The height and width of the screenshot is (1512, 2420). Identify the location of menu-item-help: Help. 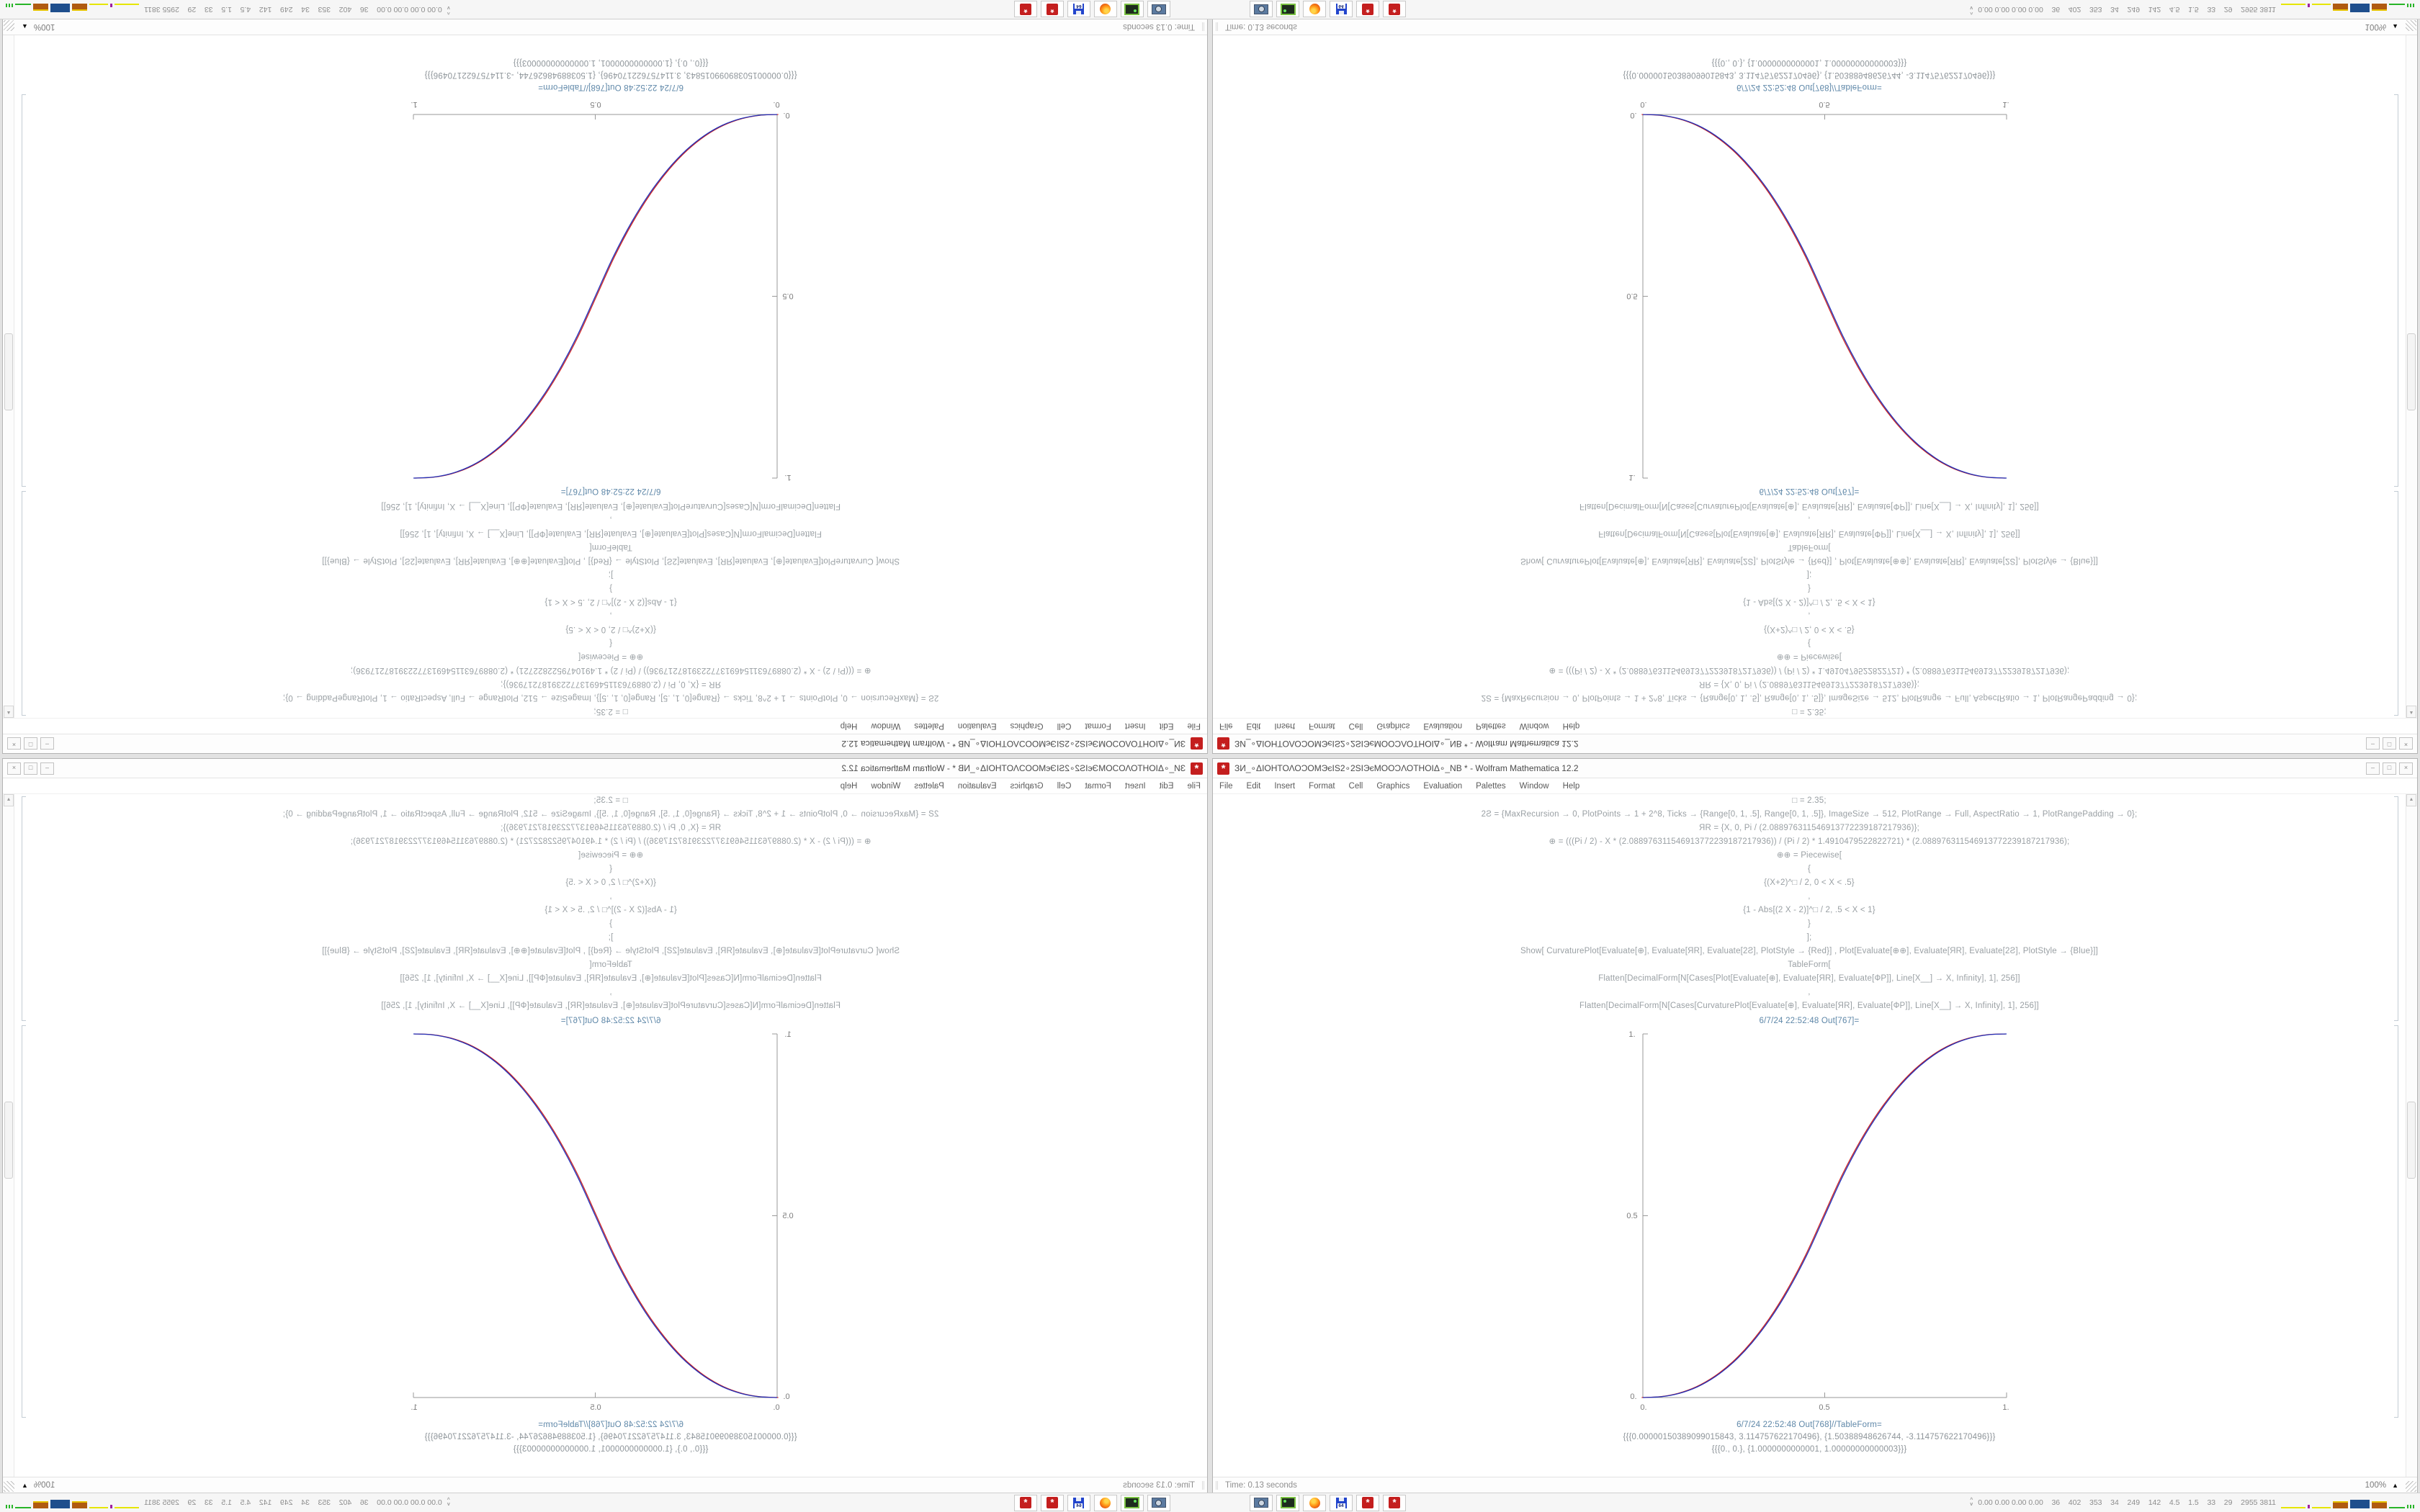
(1571, 726).